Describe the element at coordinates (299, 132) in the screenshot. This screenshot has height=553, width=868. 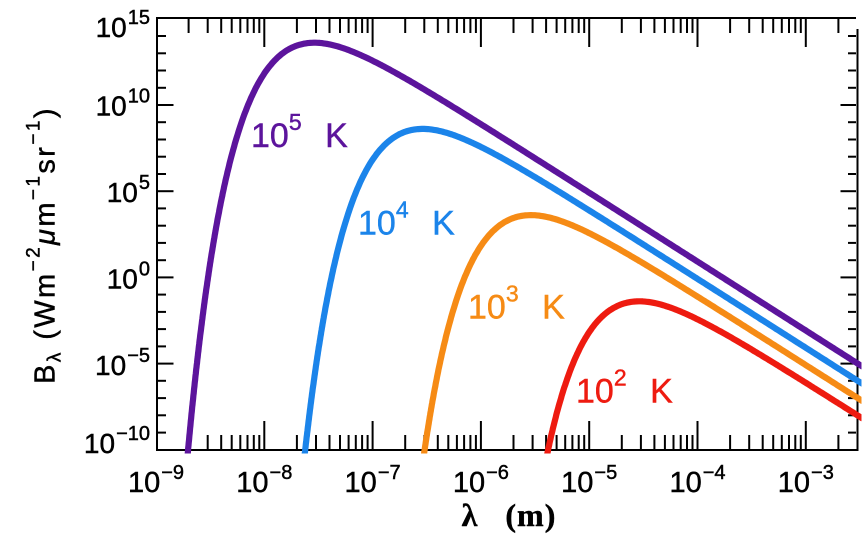
I see `svg-text: 105 K` at that location.